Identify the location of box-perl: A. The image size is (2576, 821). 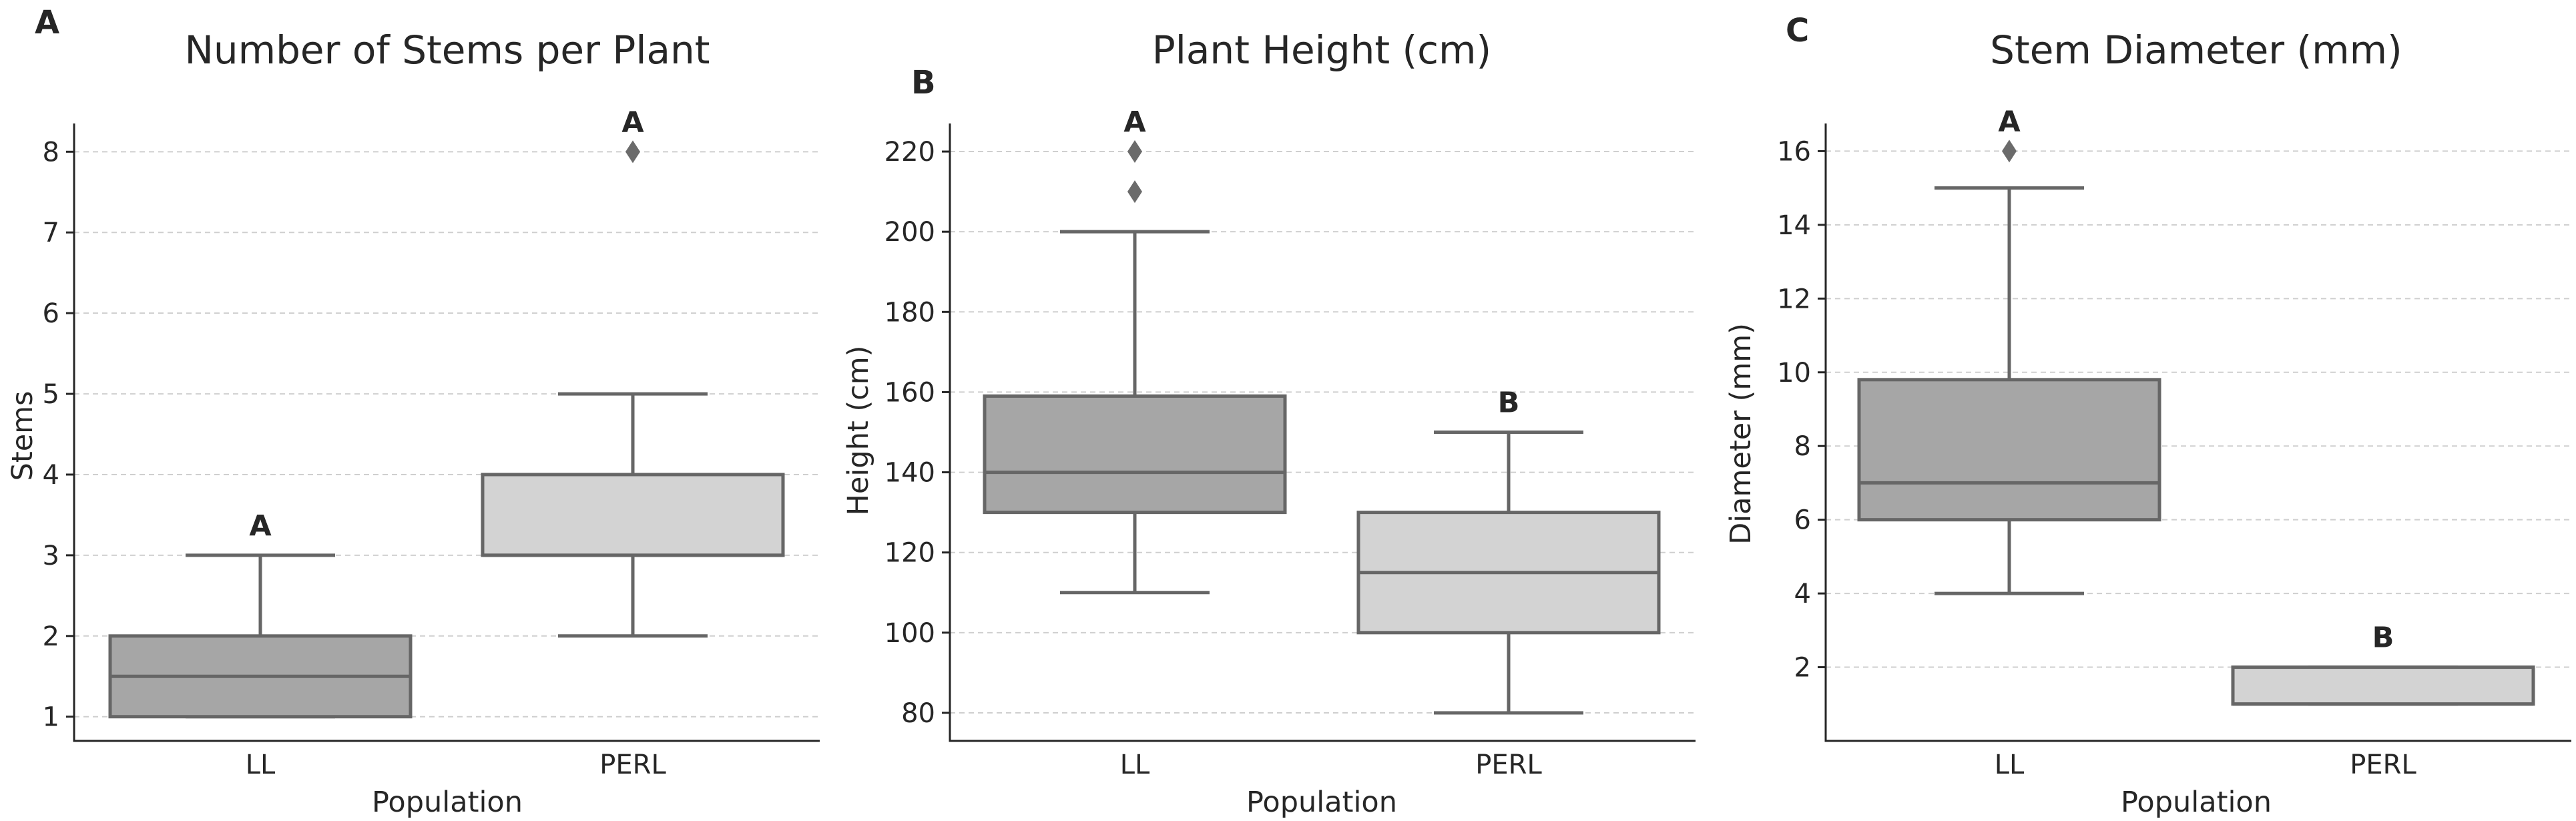
(633, 371).